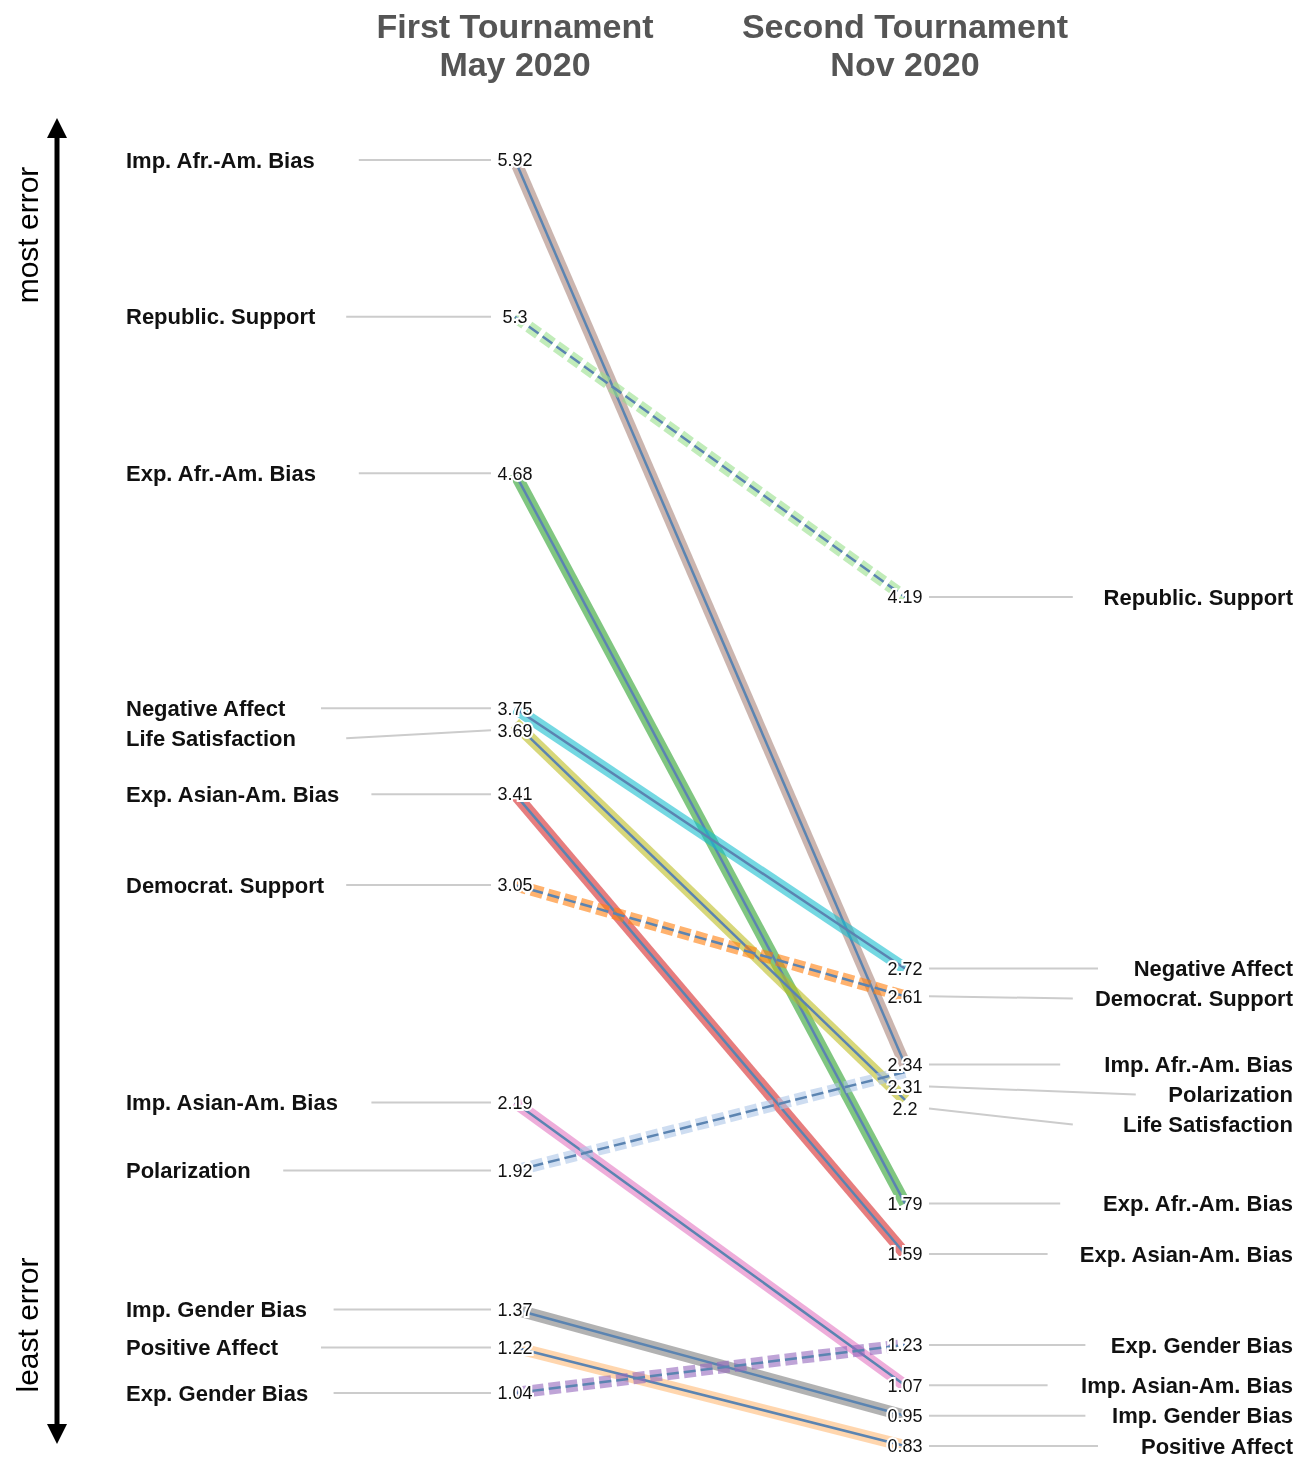  I want to click on data-label: 1.22, so click(515, 1347).